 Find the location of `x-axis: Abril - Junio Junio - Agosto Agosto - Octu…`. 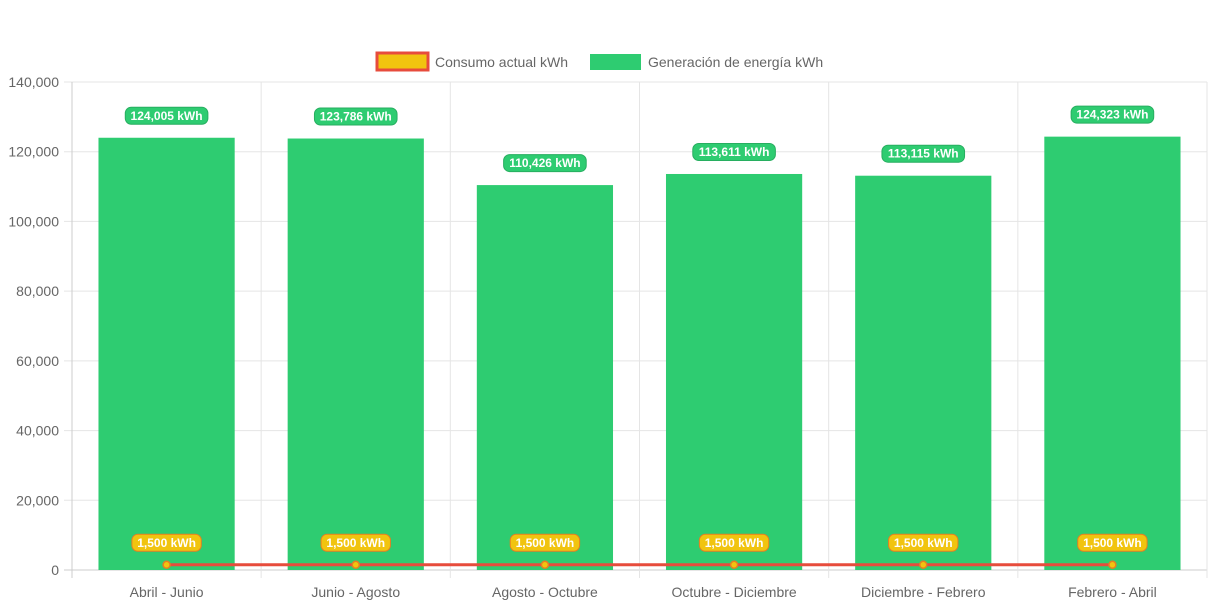

x-axis: Abril - Junio Junio - Agosto Agosto - Octu… is located at coordinates (643, 592).